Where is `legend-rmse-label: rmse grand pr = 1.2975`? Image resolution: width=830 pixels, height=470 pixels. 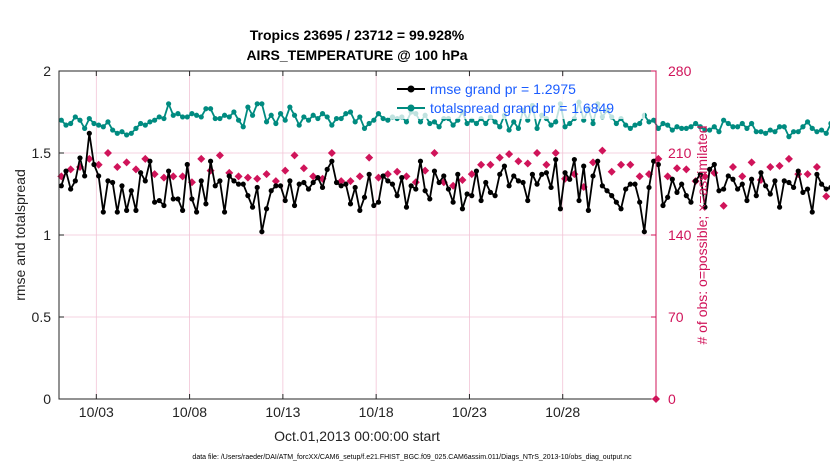
legend-rmse-label: rmse grand pr = 1.2975 is located at coordinates (503, 89).